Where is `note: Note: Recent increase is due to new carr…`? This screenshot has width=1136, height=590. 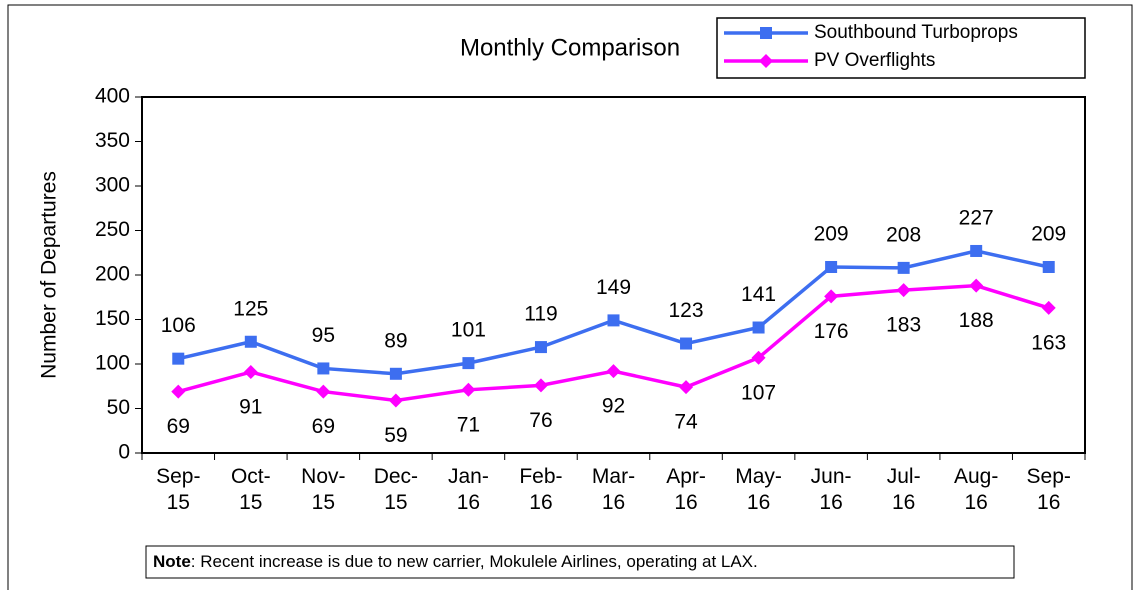
note: Note: Recent increase is due to new carr… is located at coordinates (455, 561).